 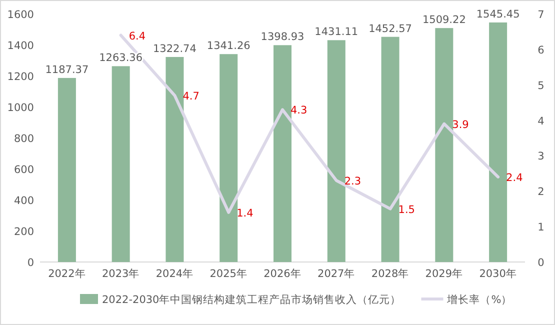 I want to click on x-tick-label: 2029年, so click(x=444, y=274).